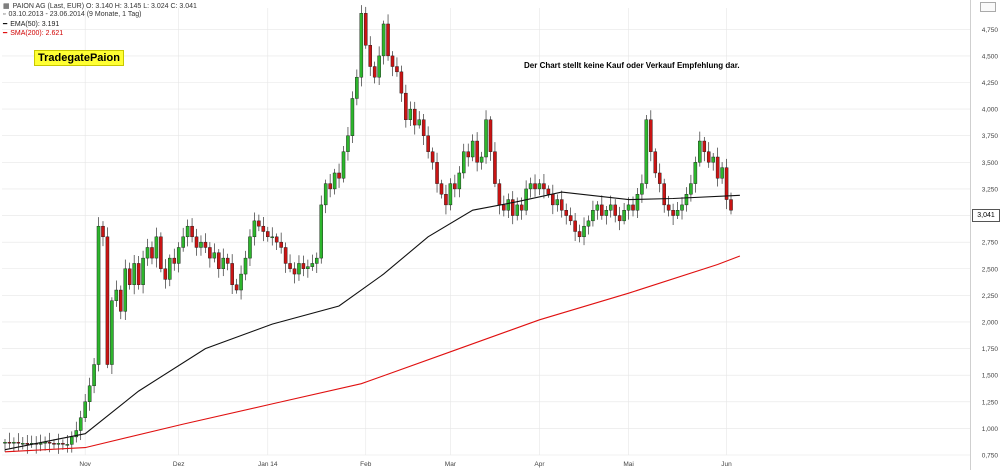 This screenshot has height=470, width=1000. What do you see at coordinates (4, 14) in the screenshot?
I see `calendar-icon: ▫` at bounding box center [4, 14].